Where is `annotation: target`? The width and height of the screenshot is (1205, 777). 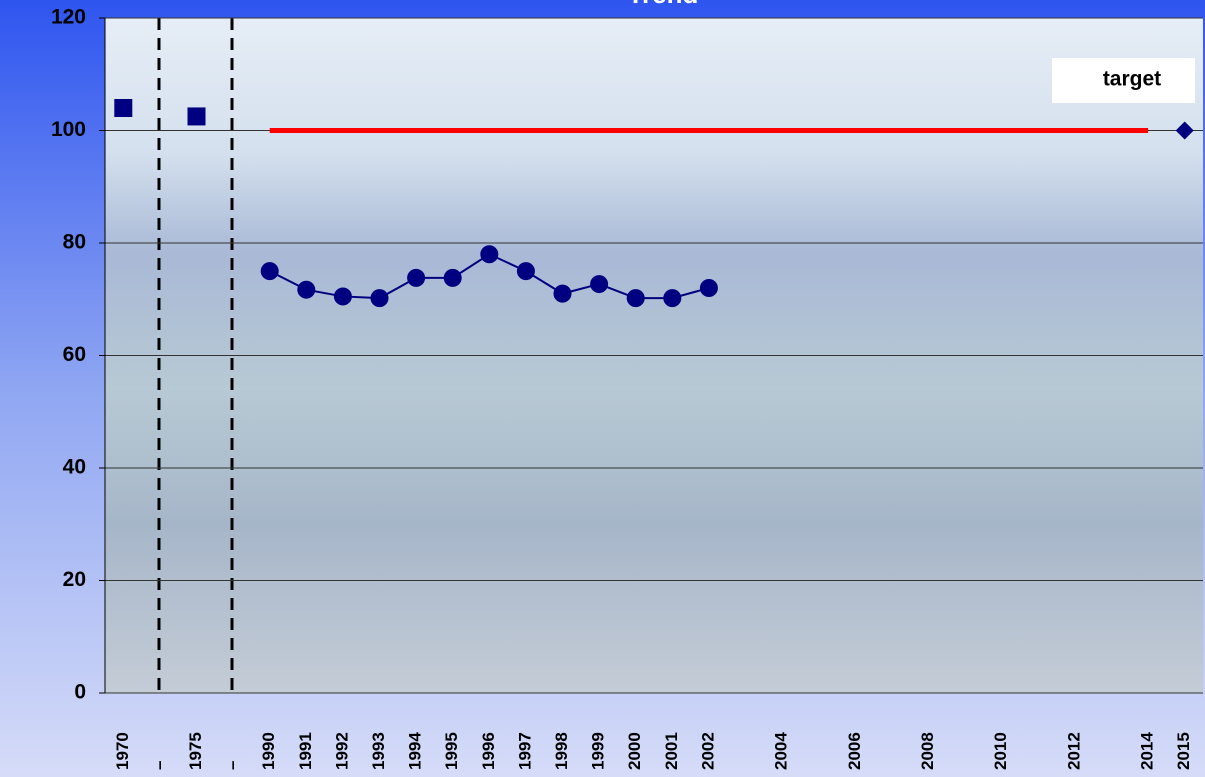 annotation: target is located at coordinates (1132, 79).